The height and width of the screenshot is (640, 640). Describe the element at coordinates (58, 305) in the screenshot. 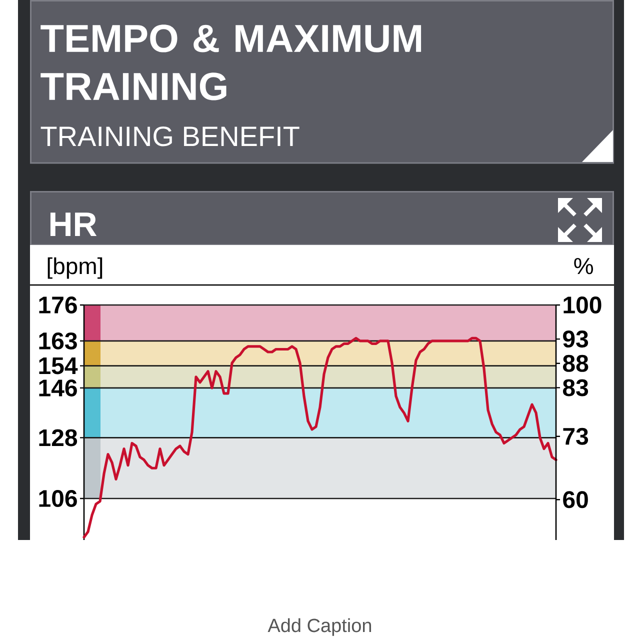

I see `y-tick-label: 176` at that location.